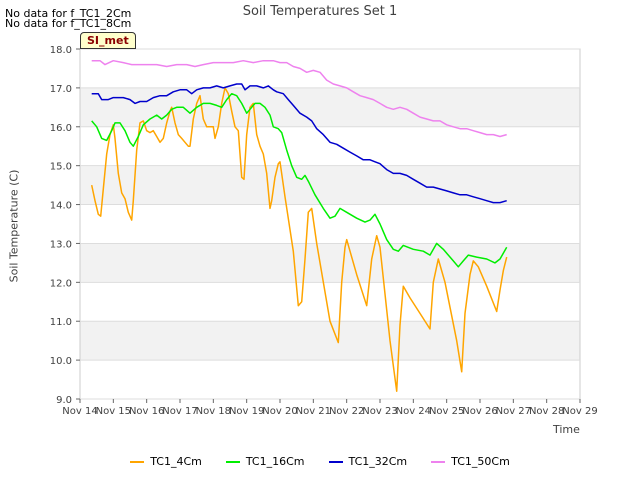  I want to click on site-badge: SI_met, so click(108, 40).